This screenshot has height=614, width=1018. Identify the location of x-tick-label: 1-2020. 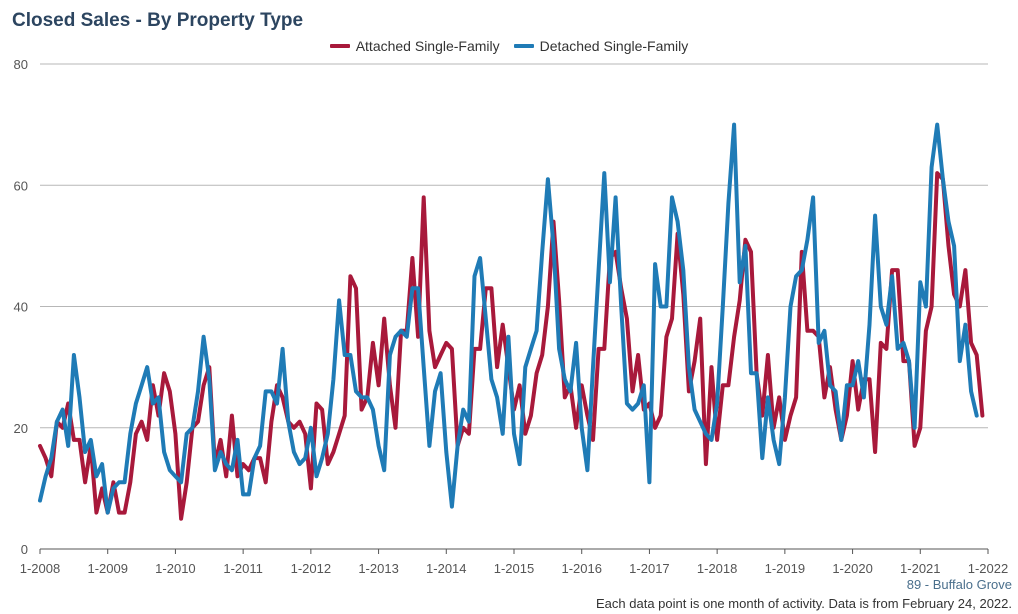
(852, 568).